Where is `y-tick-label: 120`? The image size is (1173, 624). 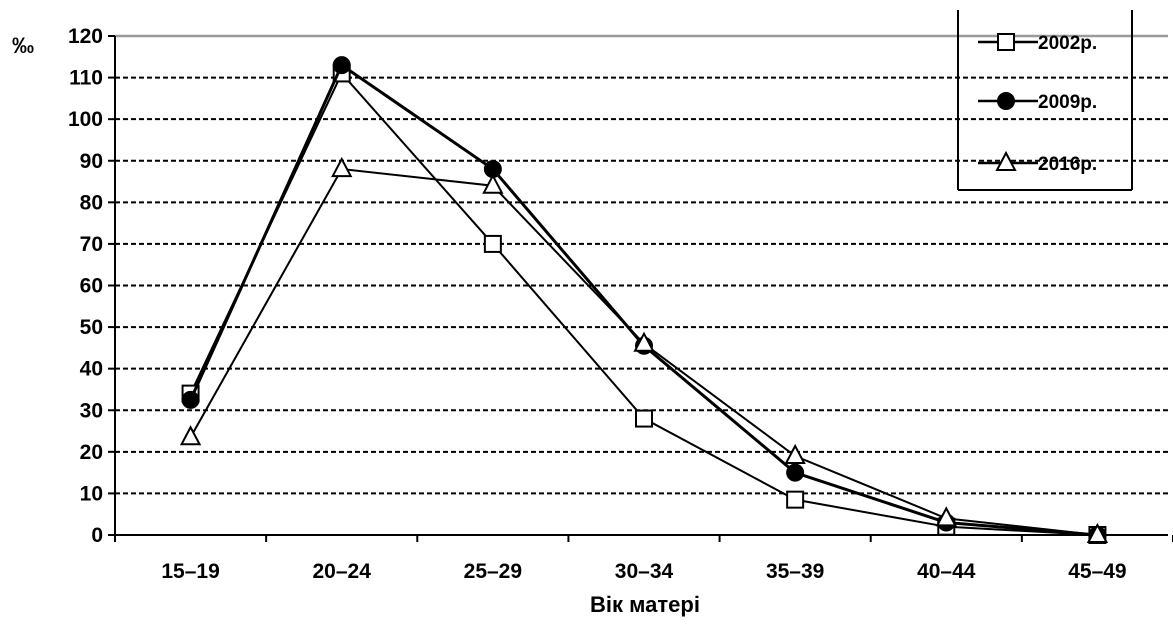
y-tick-label: 120 is located at coordinates (85, 36).